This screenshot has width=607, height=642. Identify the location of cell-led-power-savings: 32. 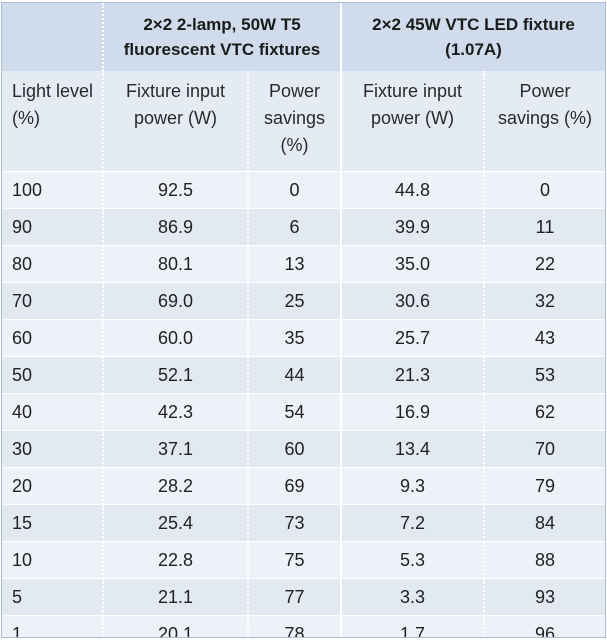
(544, 301).